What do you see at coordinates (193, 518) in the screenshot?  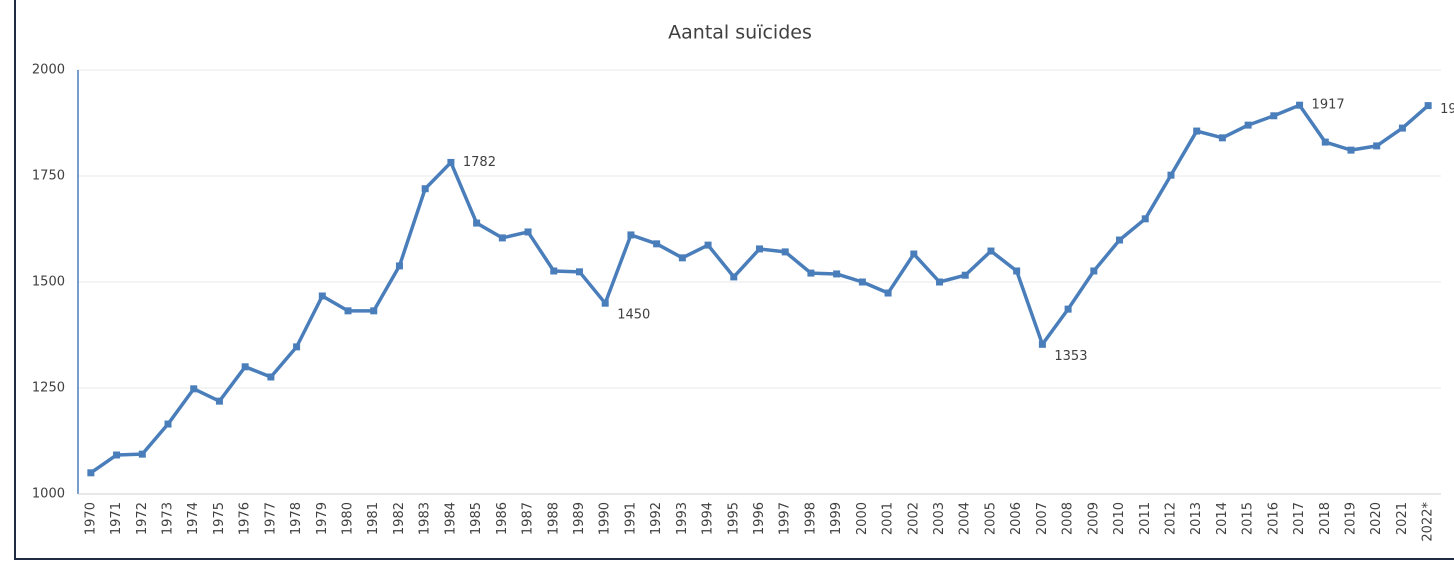 I see `x-tick-label: 1974` at bounding box center [193, 518].